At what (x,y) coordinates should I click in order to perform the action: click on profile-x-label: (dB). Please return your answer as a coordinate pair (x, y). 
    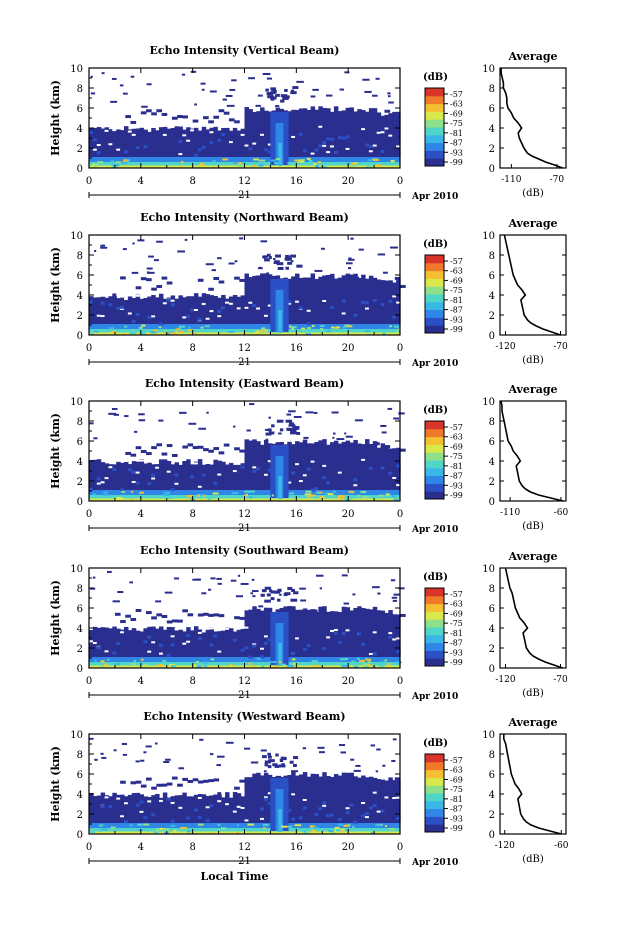
    Looking at the image, I should click on (533, 859).